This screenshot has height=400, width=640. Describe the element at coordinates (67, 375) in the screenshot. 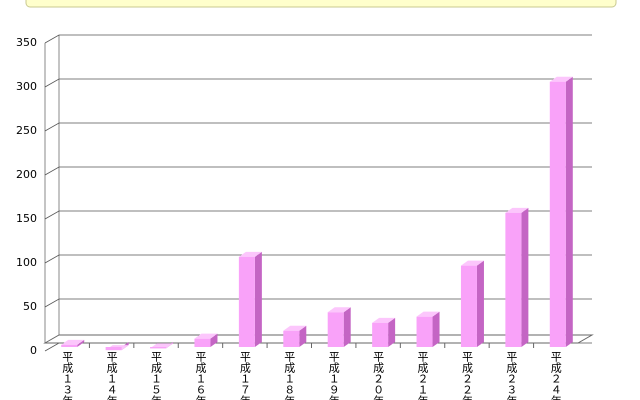

I see `x-tick-label: 平成１３年` at that location.